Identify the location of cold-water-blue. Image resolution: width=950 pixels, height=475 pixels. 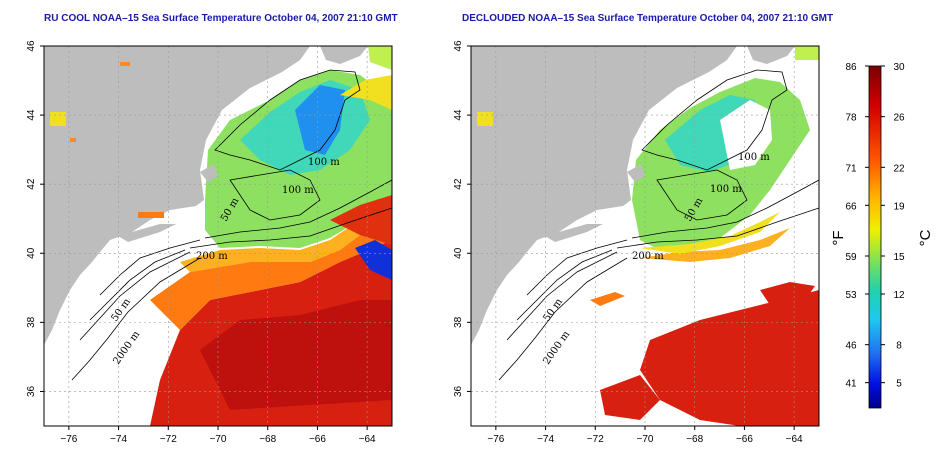
(320, 120).